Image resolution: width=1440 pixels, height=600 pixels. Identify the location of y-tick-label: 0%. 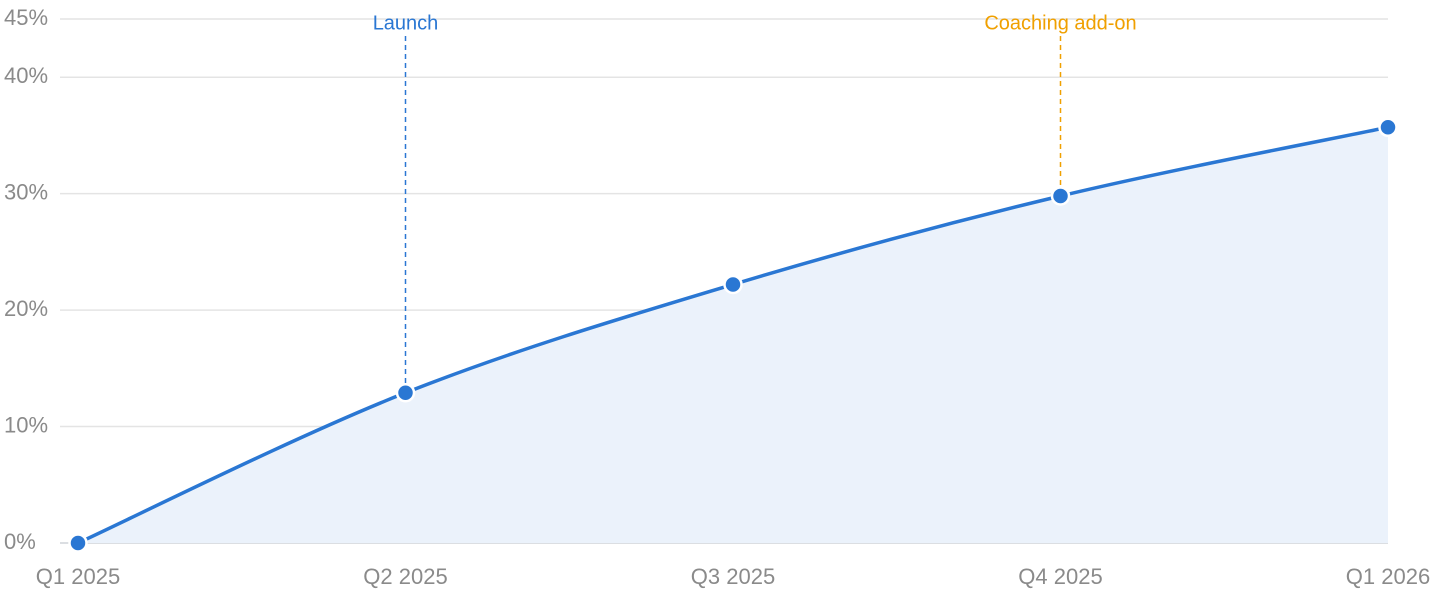
(20, 541).